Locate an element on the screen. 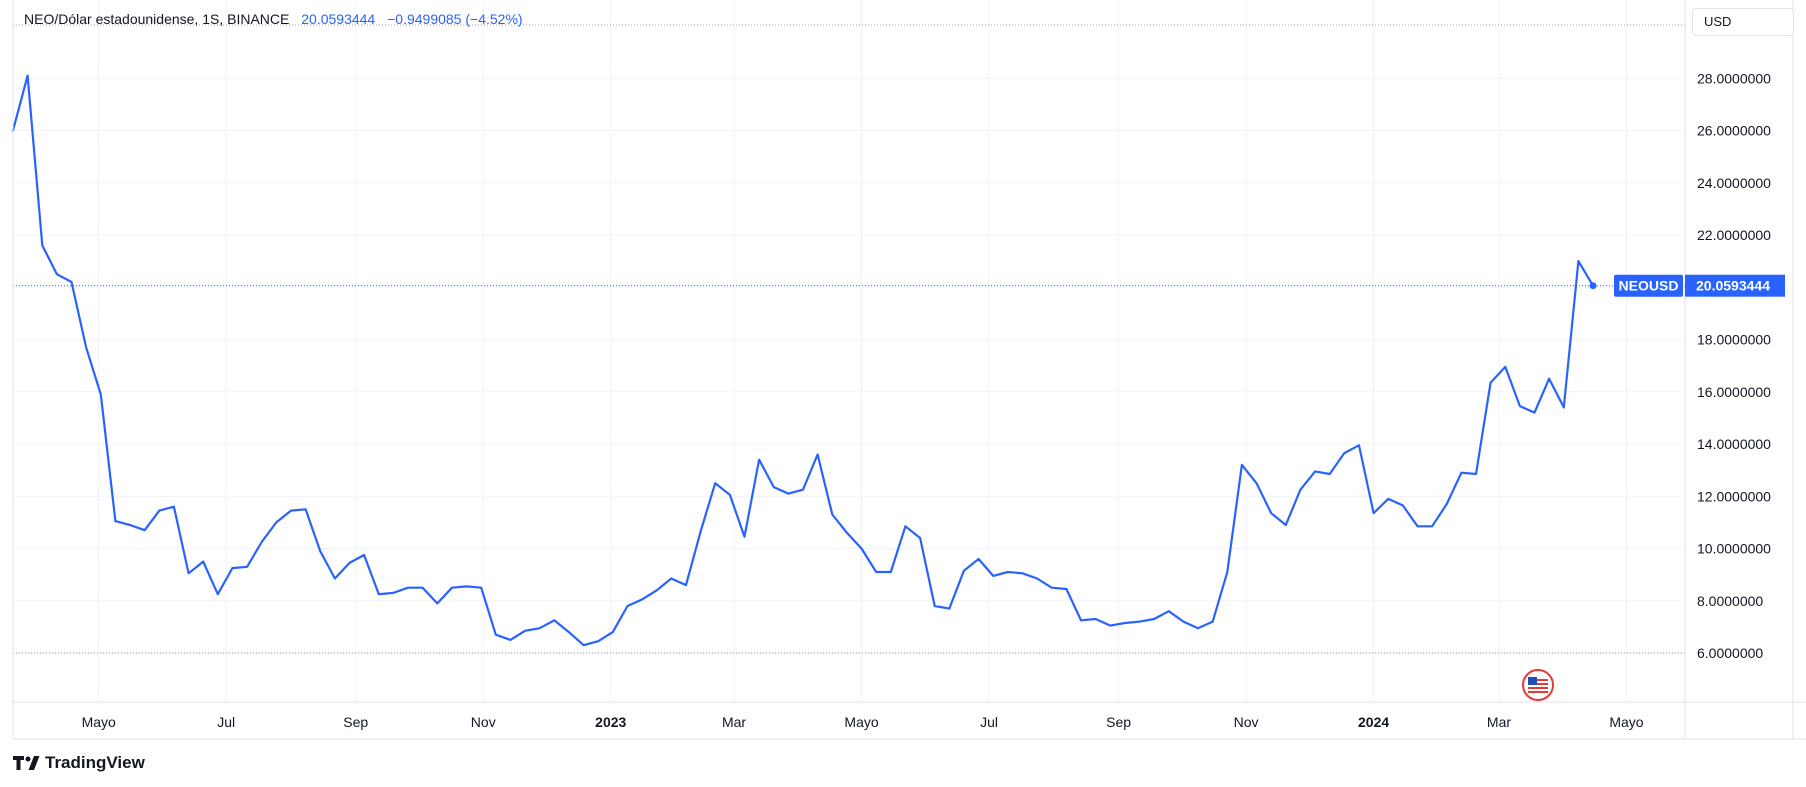  price-tag: NEOUSD 20.0593444 is located at coordinates (1699, 285).